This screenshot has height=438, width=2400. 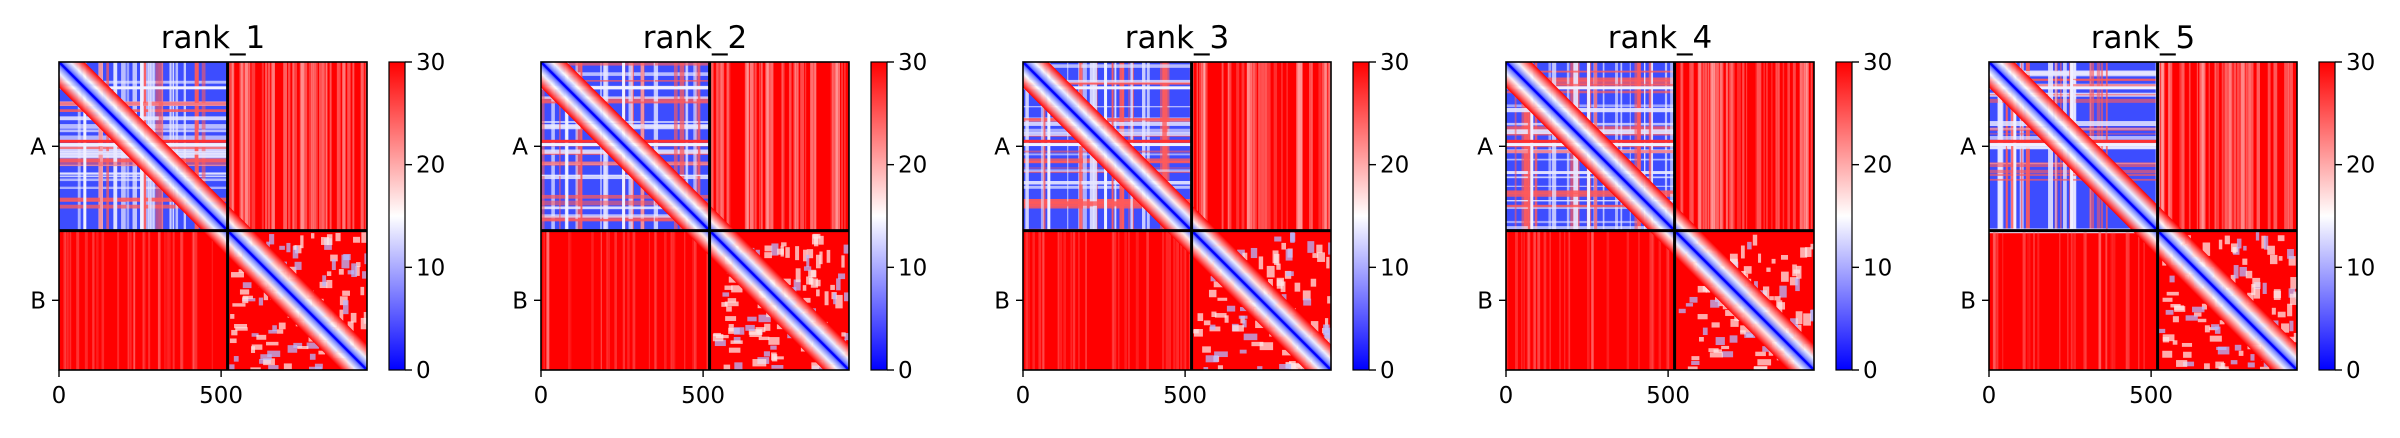 I want to click on colorbar, so click(x=397, y=216).